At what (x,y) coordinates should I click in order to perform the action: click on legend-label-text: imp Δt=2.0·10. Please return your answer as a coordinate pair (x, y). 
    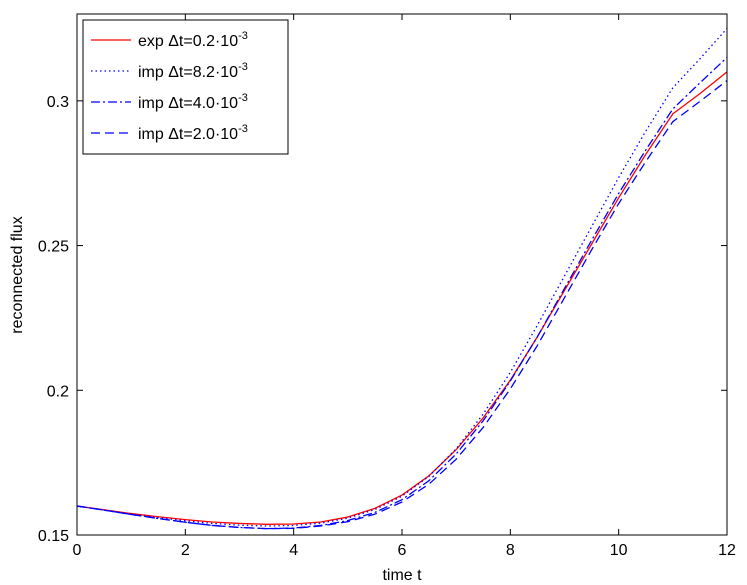
    Looking at the image, I should click on (188, 134).